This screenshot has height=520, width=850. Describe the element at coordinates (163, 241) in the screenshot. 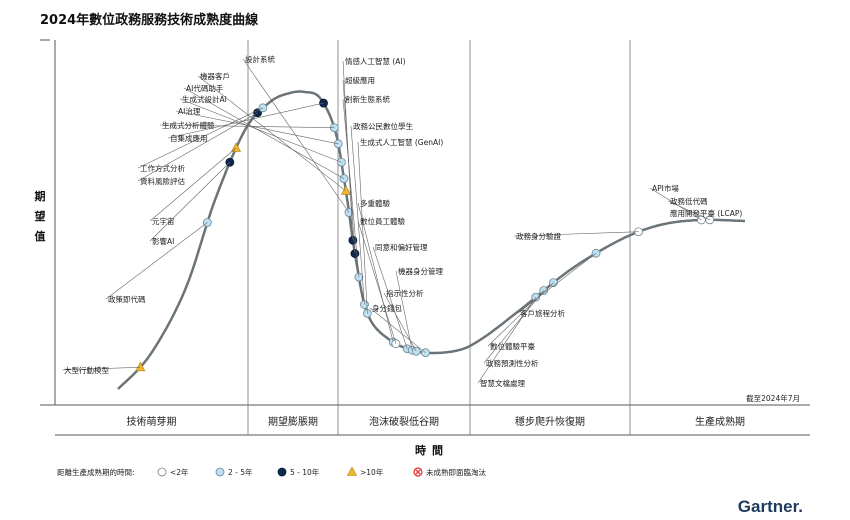

I see `point-label: 影響AI` at that location.